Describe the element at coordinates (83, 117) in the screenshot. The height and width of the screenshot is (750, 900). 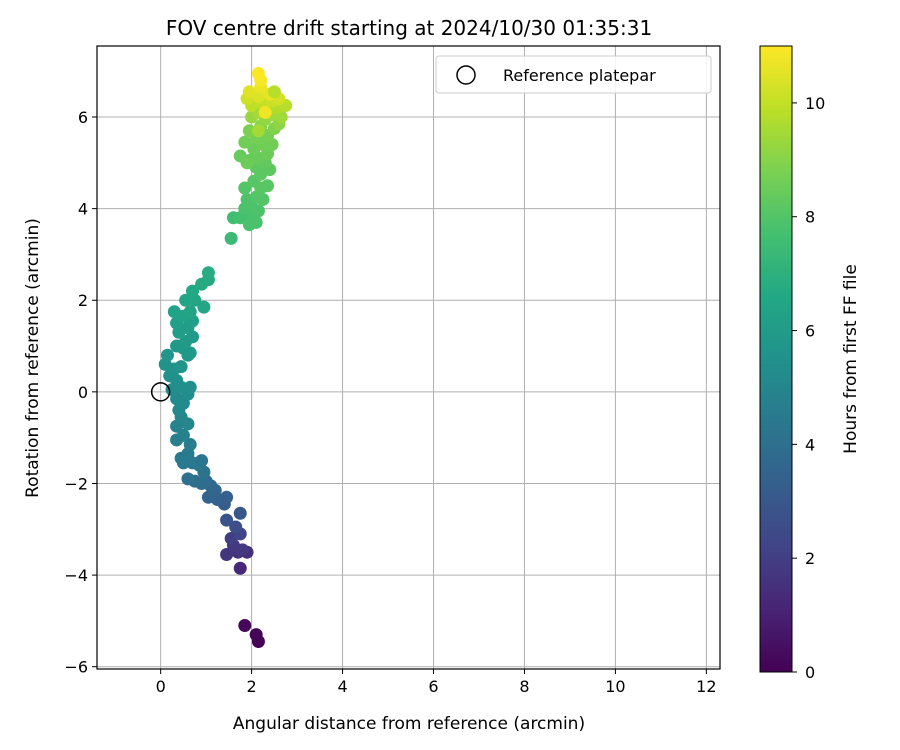
I see `y-tick-label: 6` at that location.